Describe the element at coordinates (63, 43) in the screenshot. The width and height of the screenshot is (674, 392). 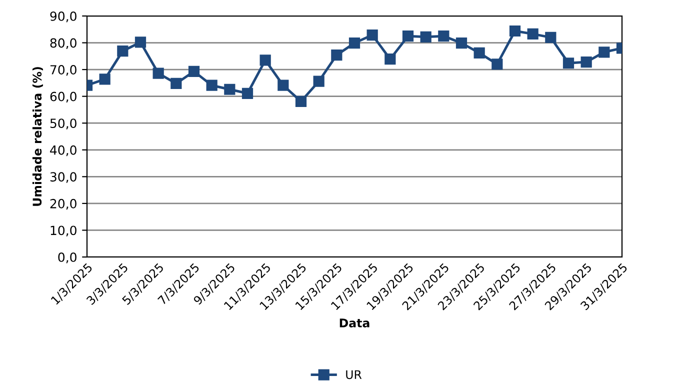
I see `y-tick-label: 80,0` at that location.